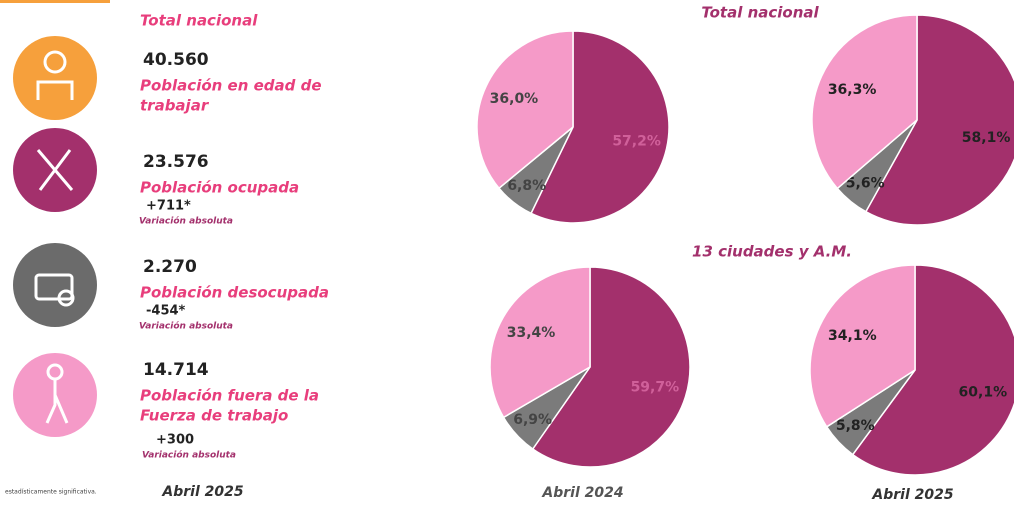  I want to click on slice-label: 59,7%, so click(655, 387).